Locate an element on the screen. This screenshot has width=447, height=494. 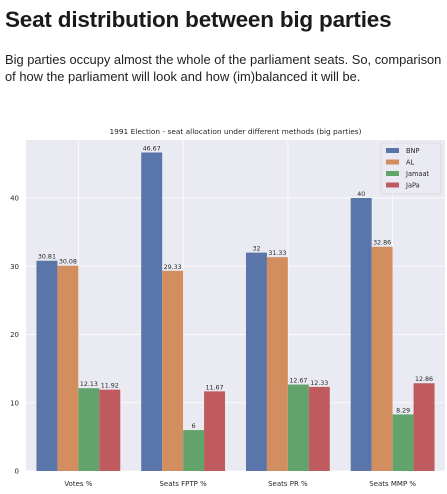
bar-japa-seats-mmp is located at coordinates (424, 427).